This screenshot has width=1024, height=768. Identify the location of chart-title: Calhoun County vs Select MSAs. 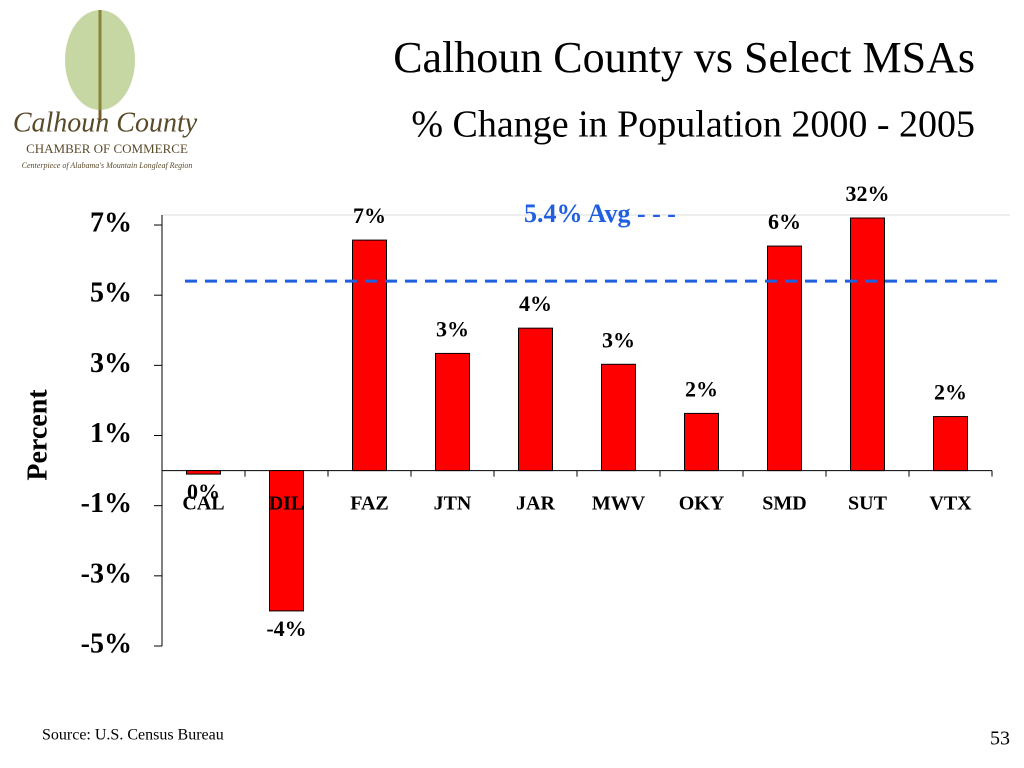
(684, 57).